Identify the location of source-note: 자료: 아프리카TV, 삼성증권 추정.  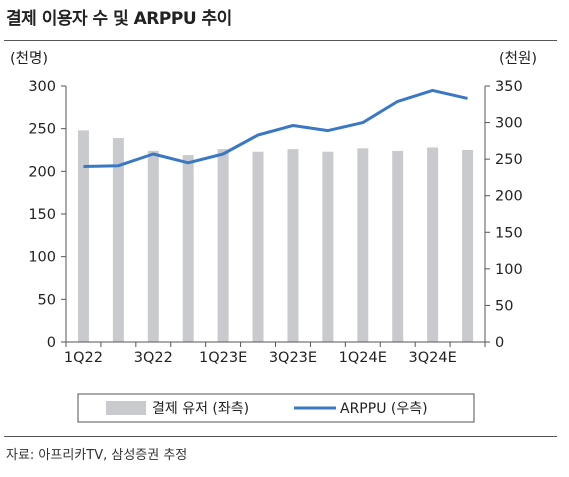
(97, 455).